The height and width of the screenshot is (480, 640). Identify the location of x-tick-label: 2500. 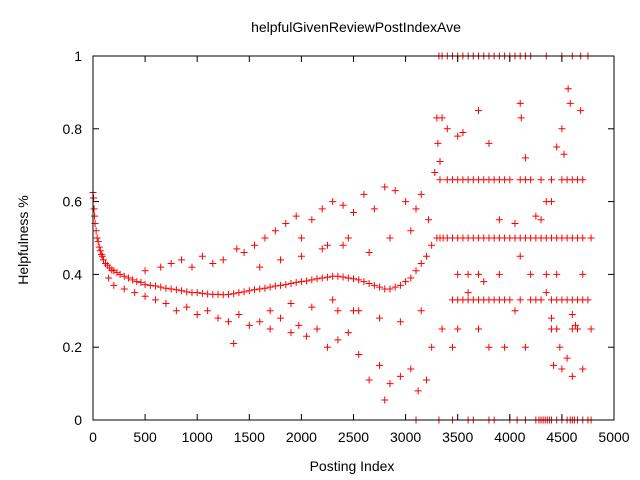
(353, 437).